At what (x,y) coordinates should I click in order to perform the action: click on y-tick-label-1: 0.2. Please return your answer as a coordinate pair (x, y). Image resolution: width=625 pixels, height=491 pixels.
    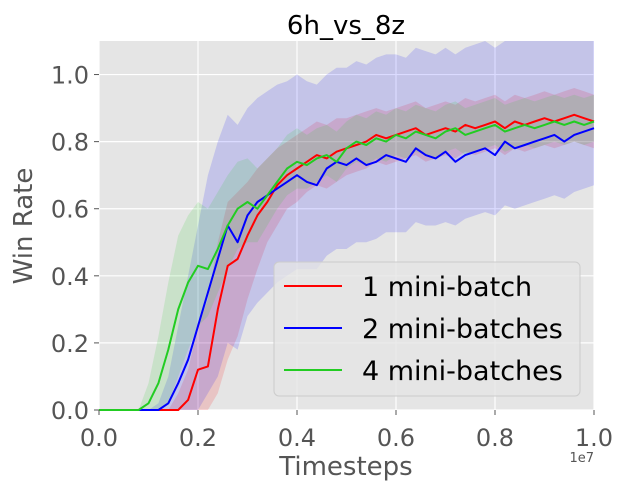
    Looking at the image, I should click on (70, 344).